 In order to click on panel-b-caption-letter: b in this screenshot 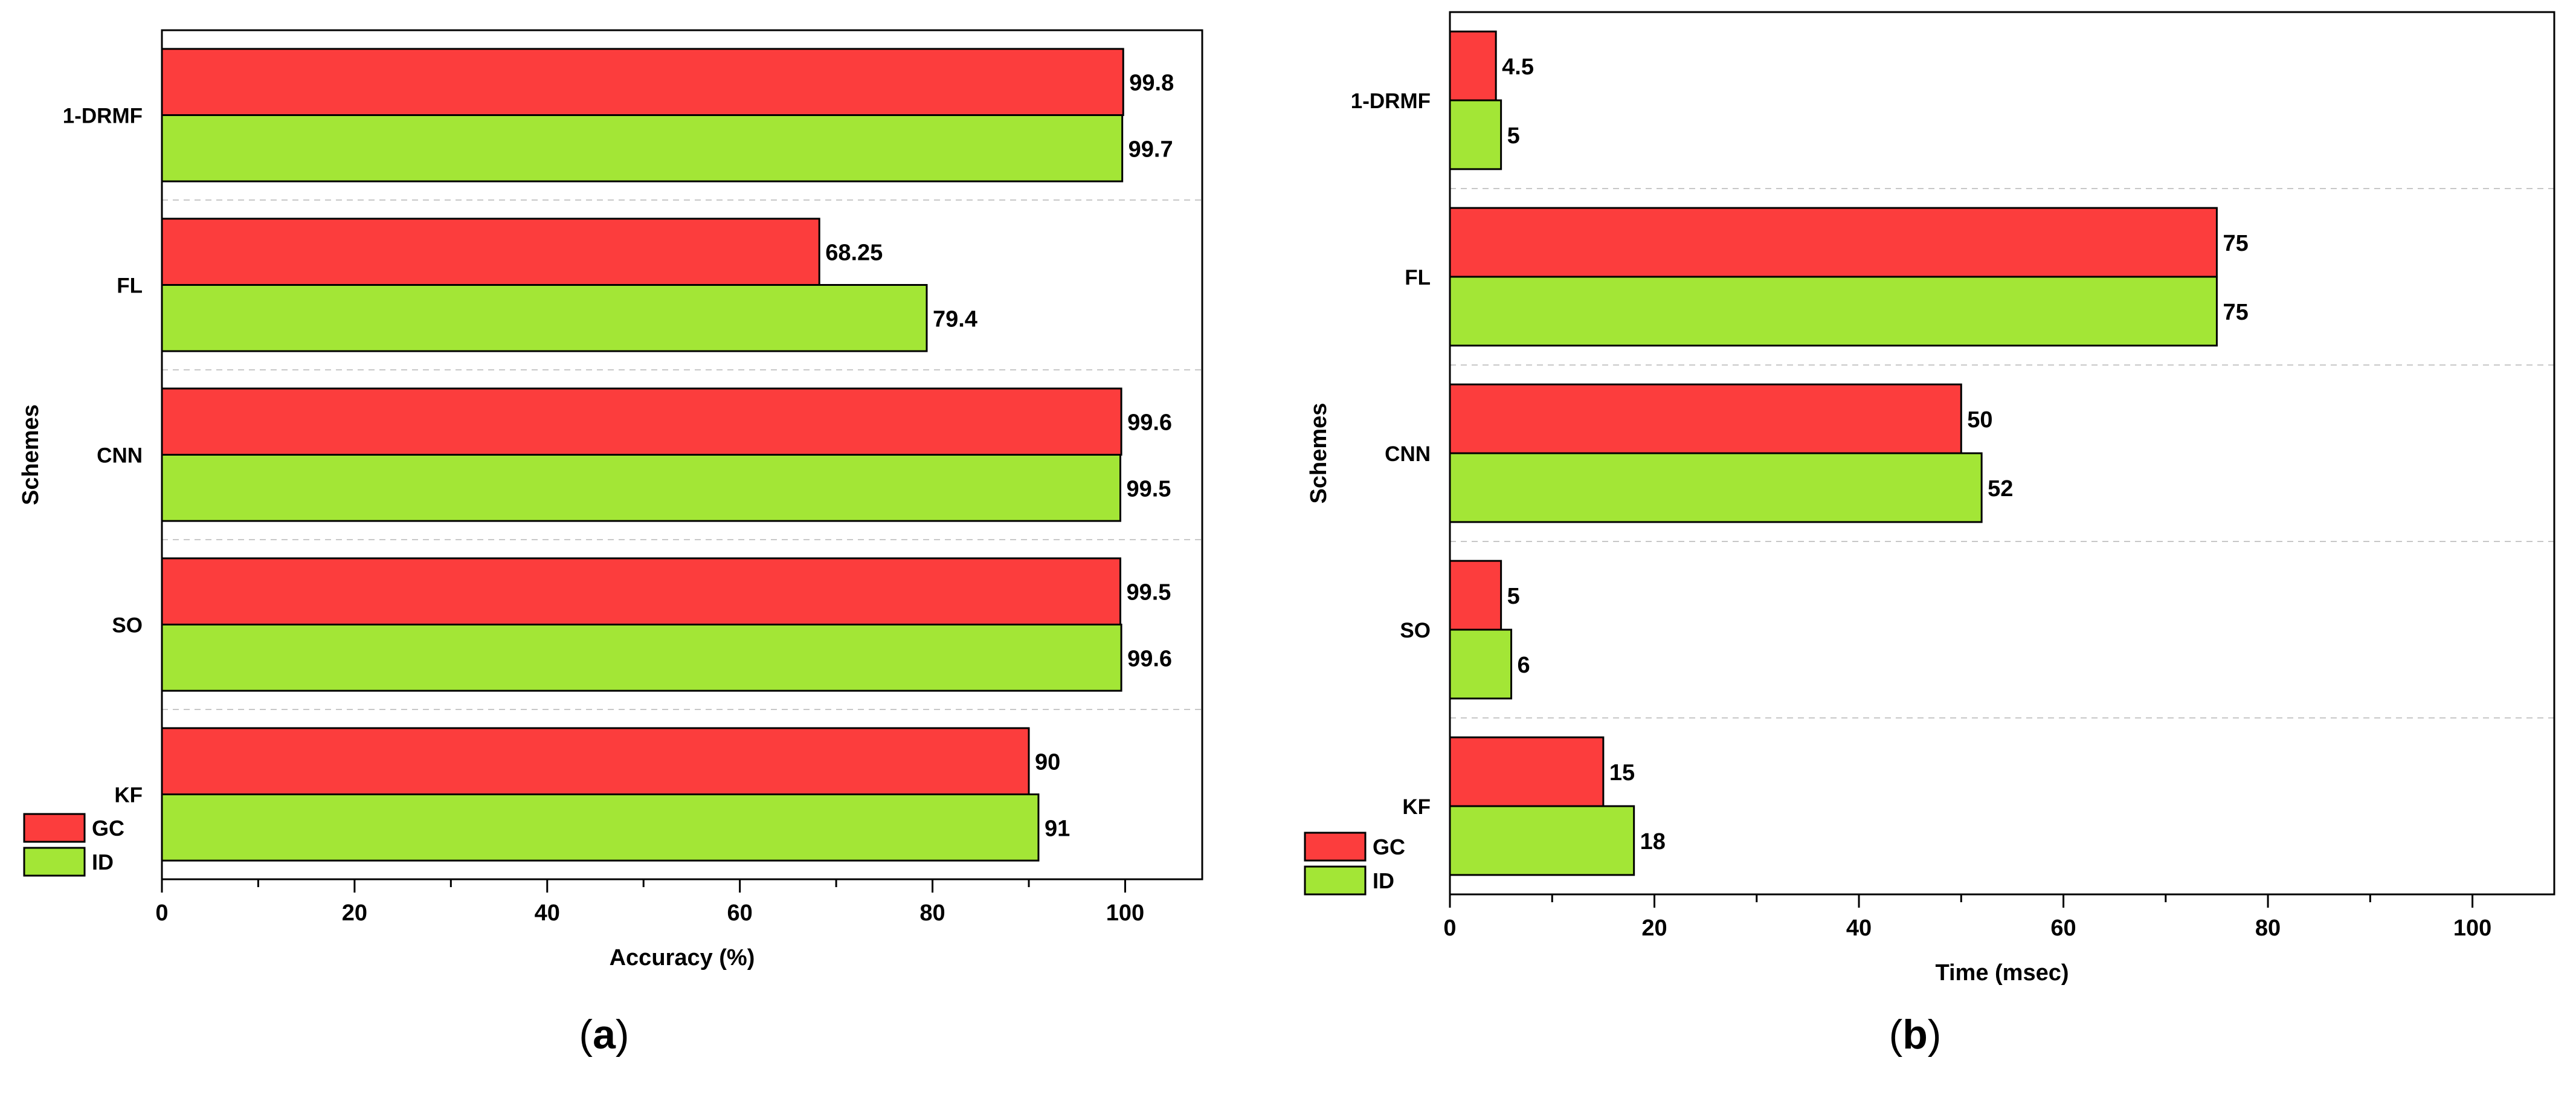, I will do `click(1915, 1035)`.